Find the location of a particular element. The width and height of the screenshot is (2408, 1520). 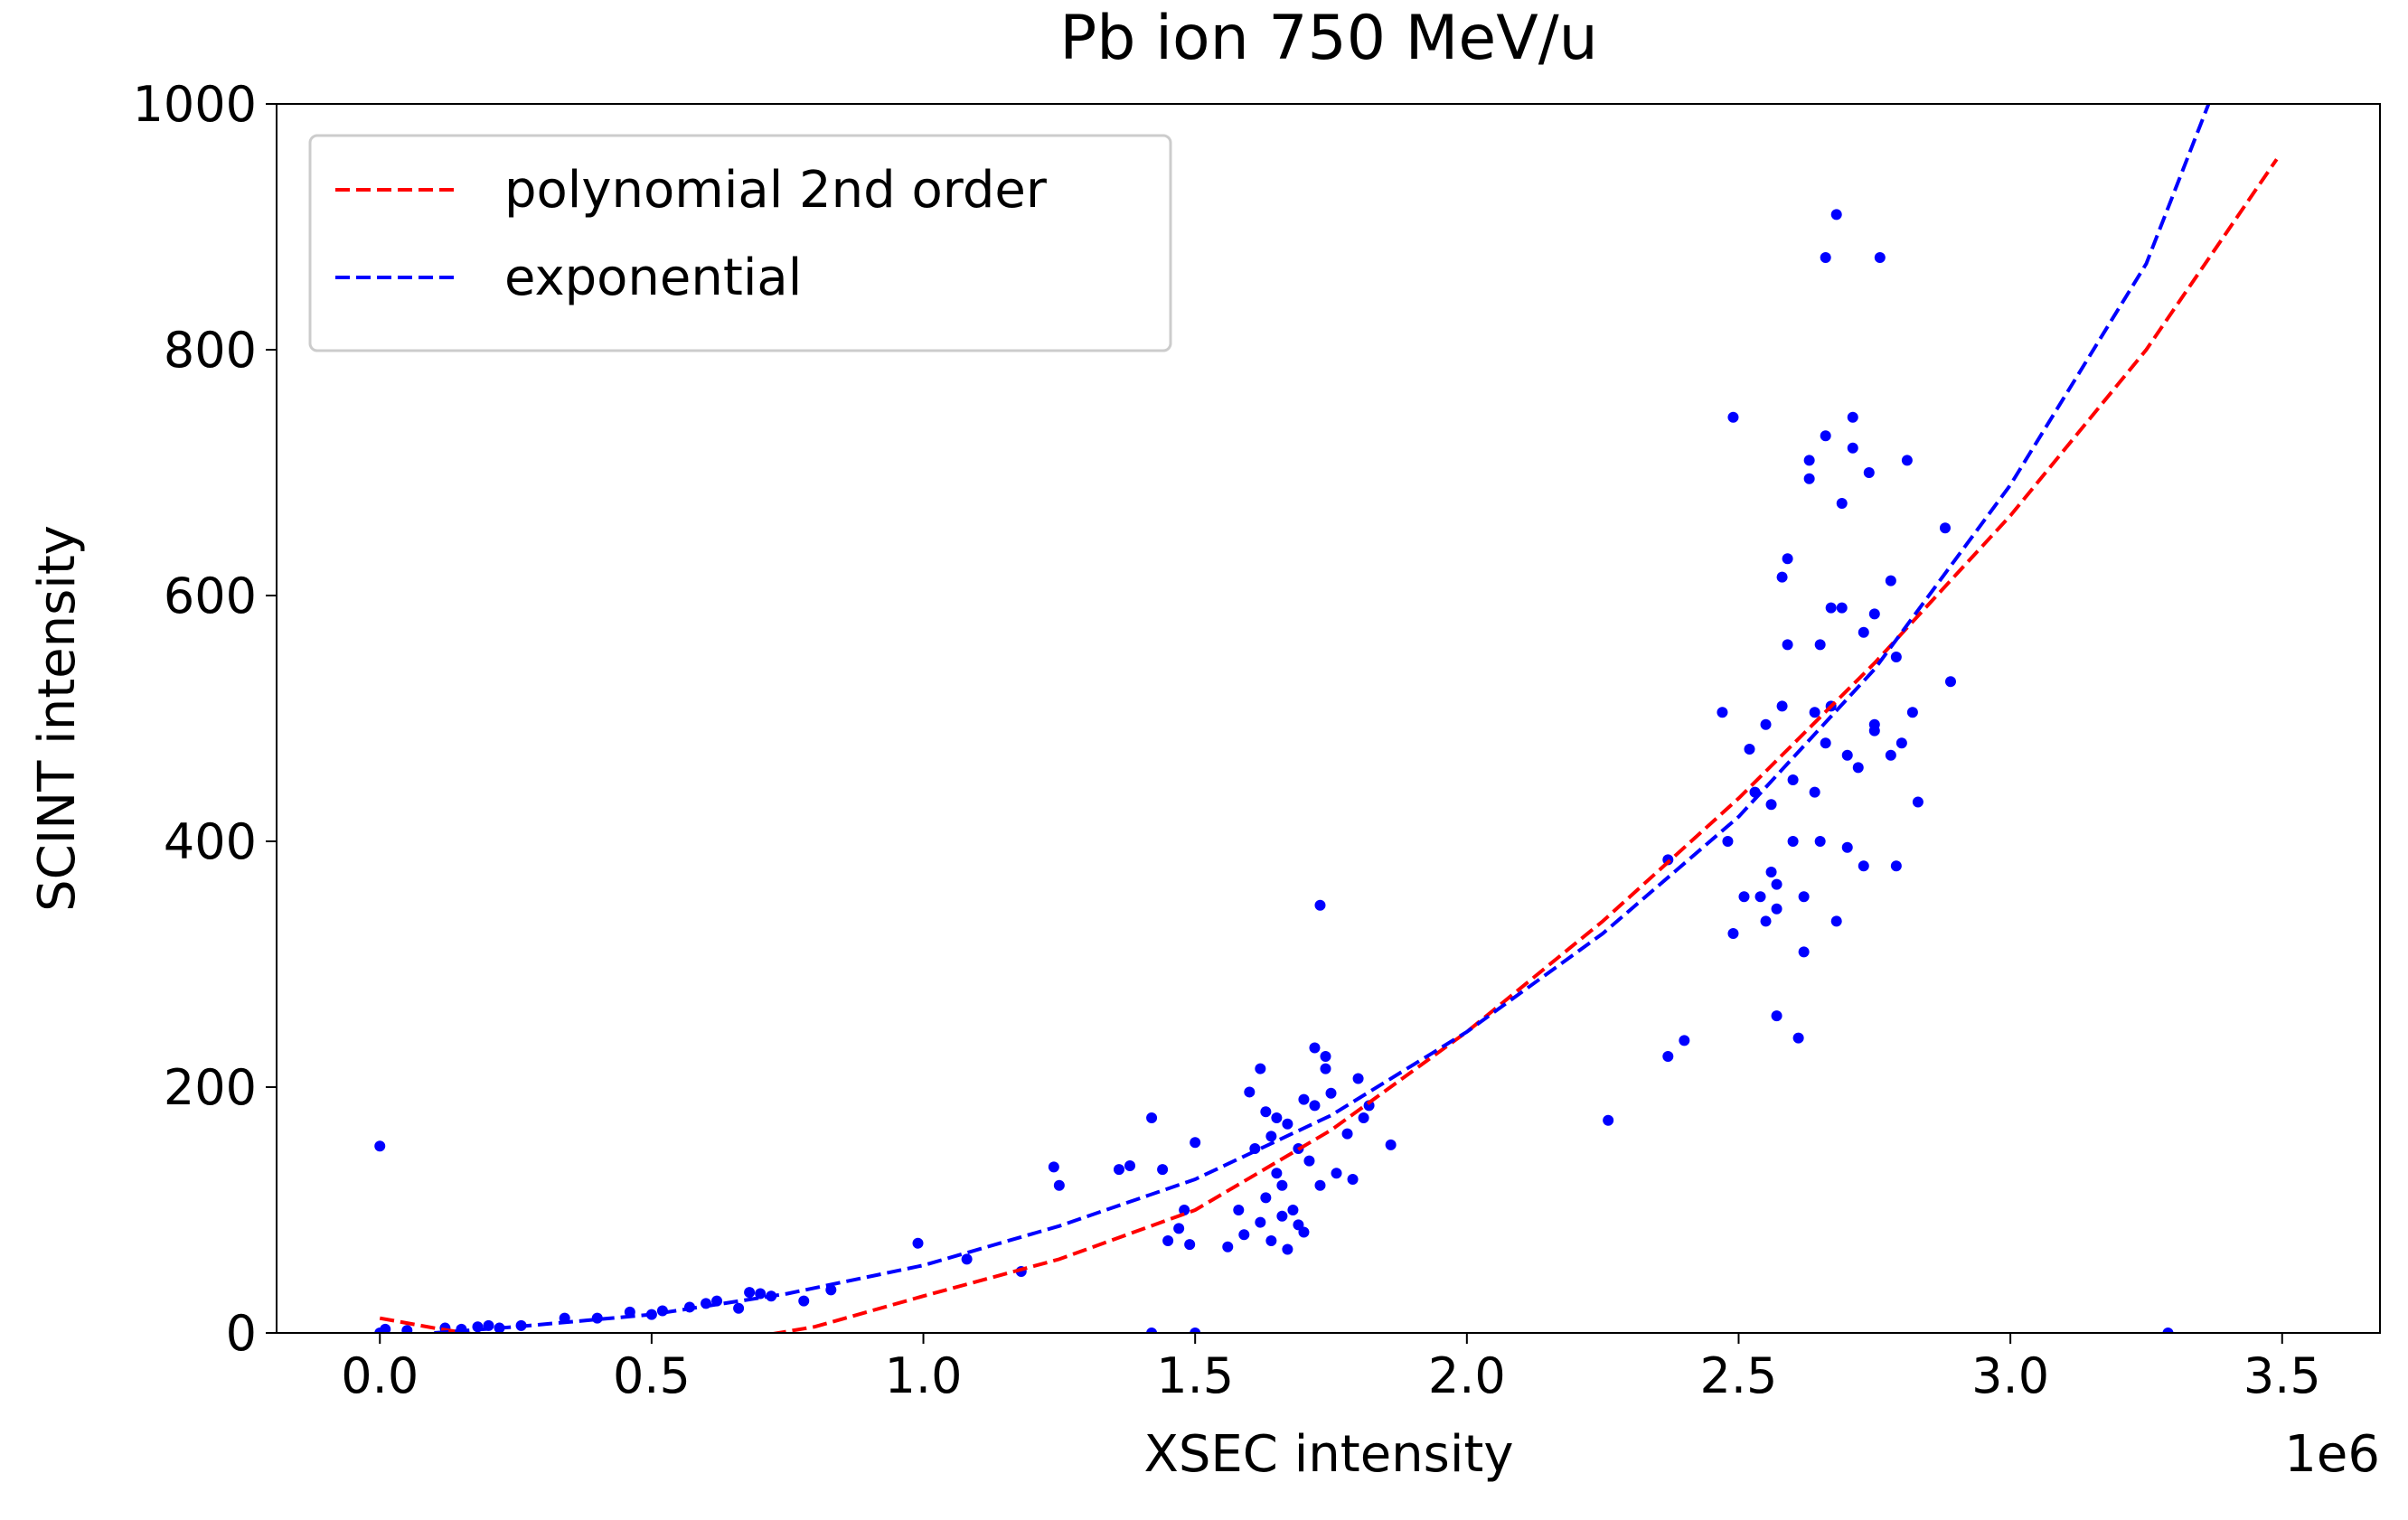

y-tick-label: 200 is located at coordinates (210, 1087).